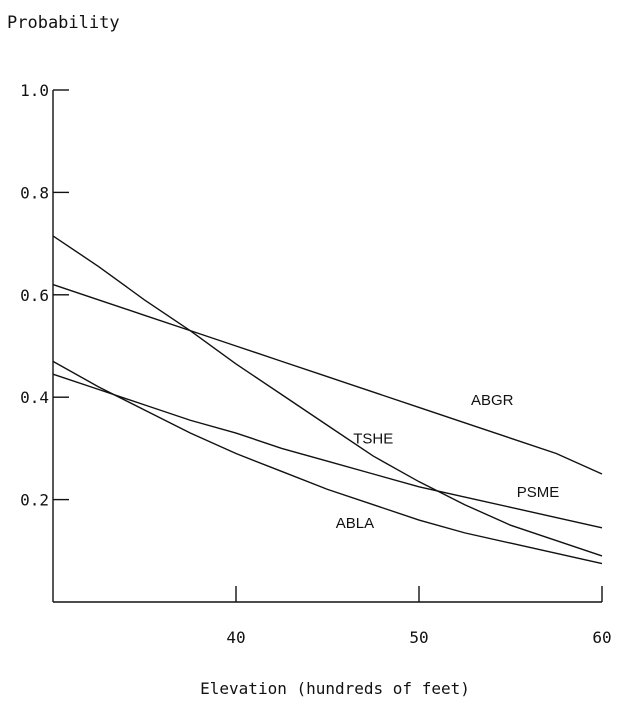 This screenshot has height=705, width=618. I want to click on x-axis-label: Elevation (hundreds of feet), so click(335, 688).